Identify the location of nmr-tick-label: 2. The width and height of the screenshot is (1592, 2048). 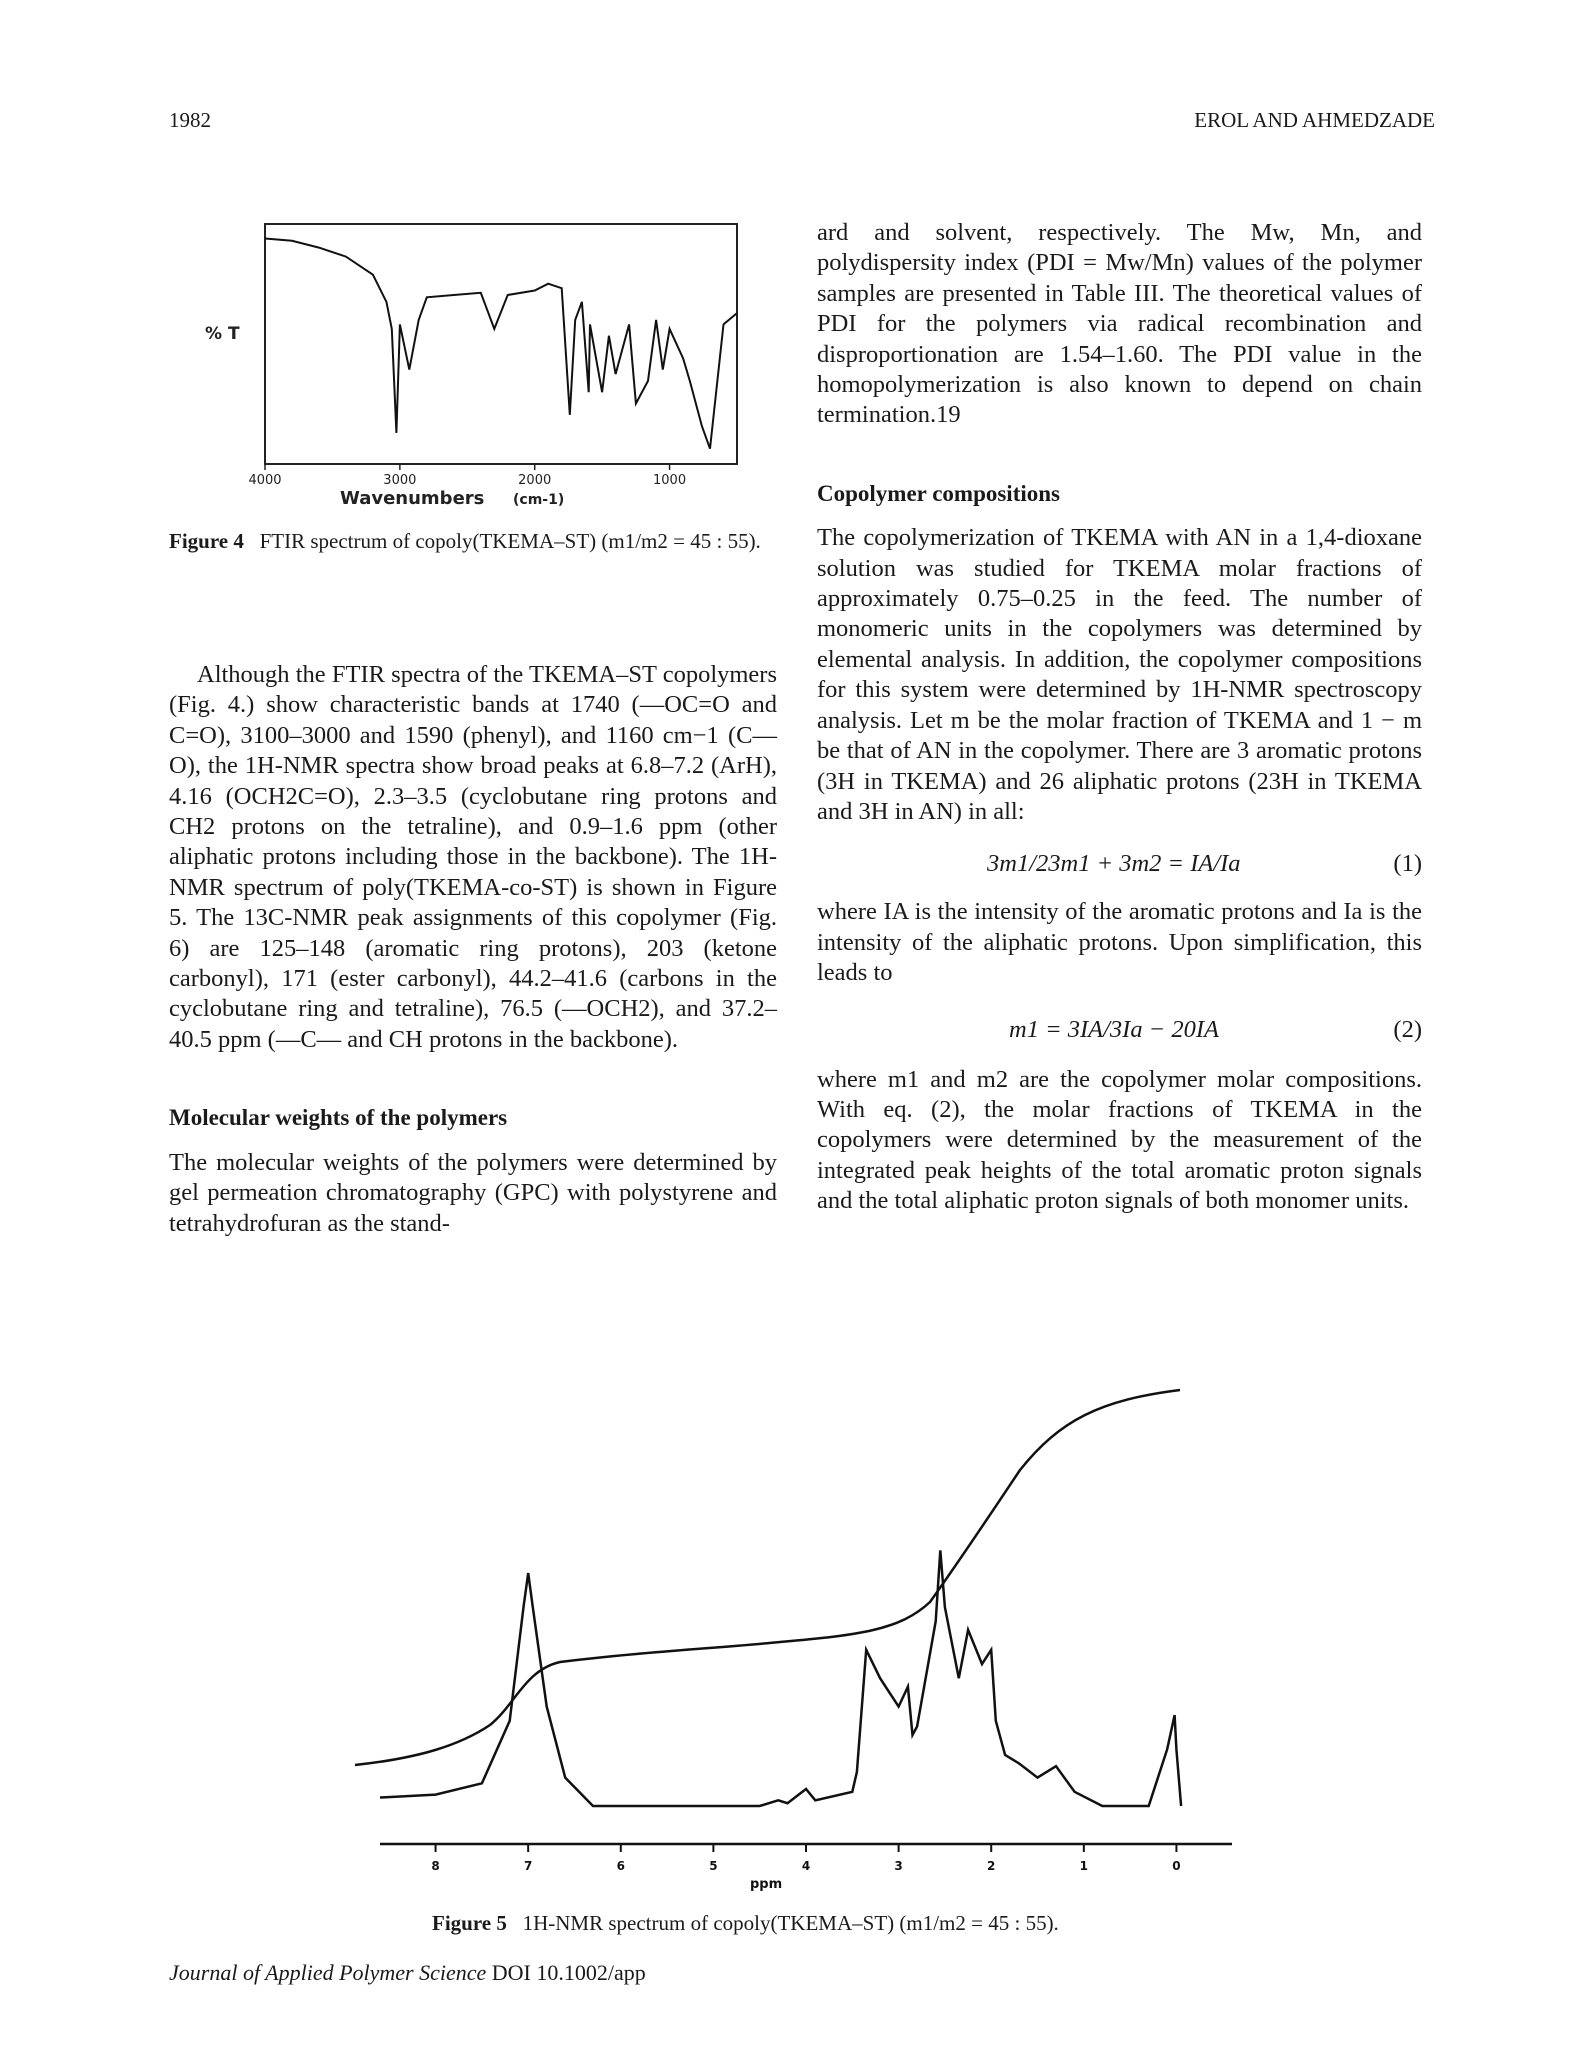
(991, 1866).